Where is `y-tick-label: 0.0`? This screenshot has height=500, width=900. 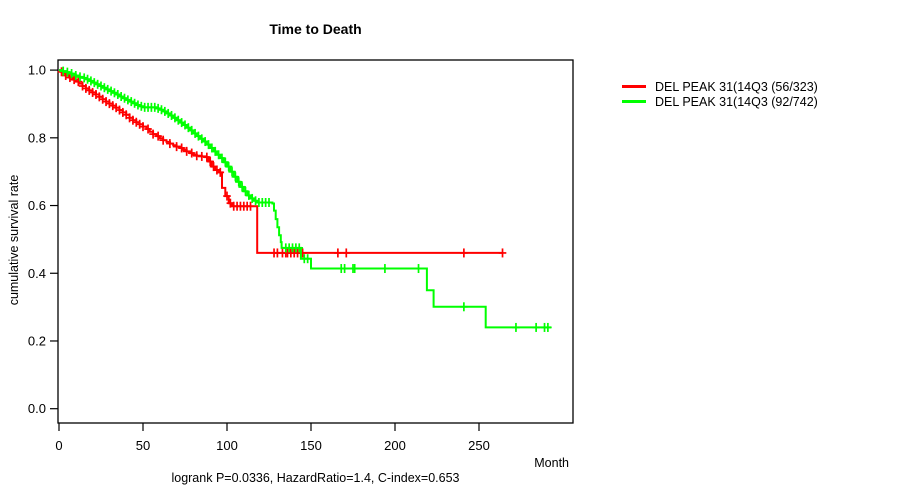 y-tick-label: 0.0 is located at coordinates (37, 408).